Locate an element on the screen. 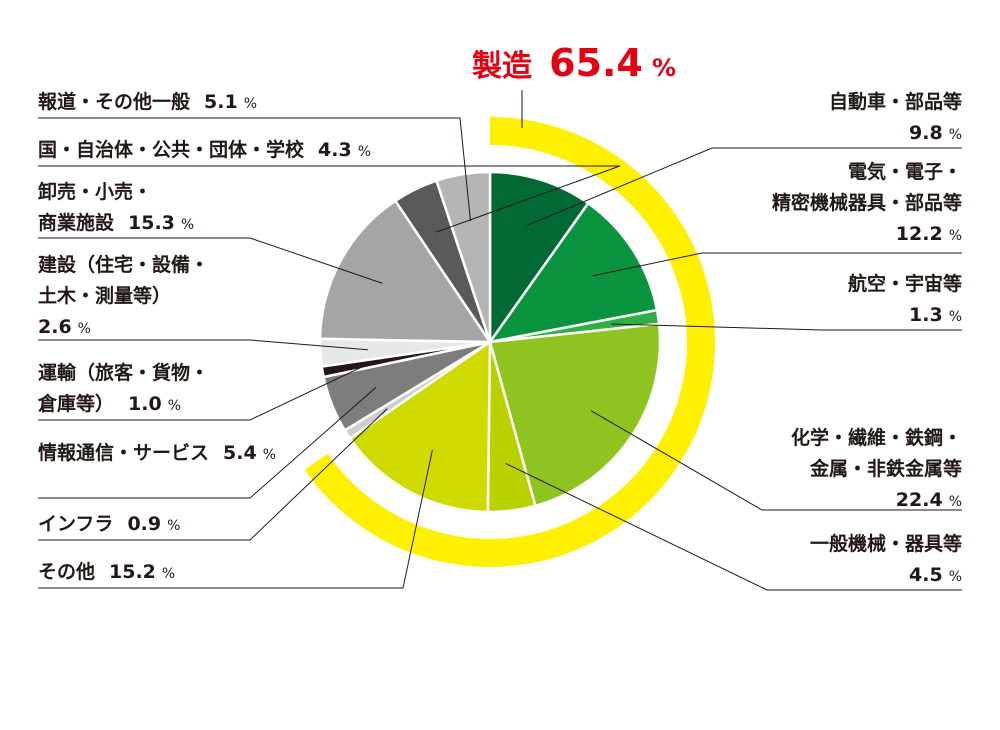 This screenshot has height=730, width=1000. slice-label: 化学・繊維・鉄鋼・金属・非鉄金属等 22.4% is located at coordinates (876, 468).